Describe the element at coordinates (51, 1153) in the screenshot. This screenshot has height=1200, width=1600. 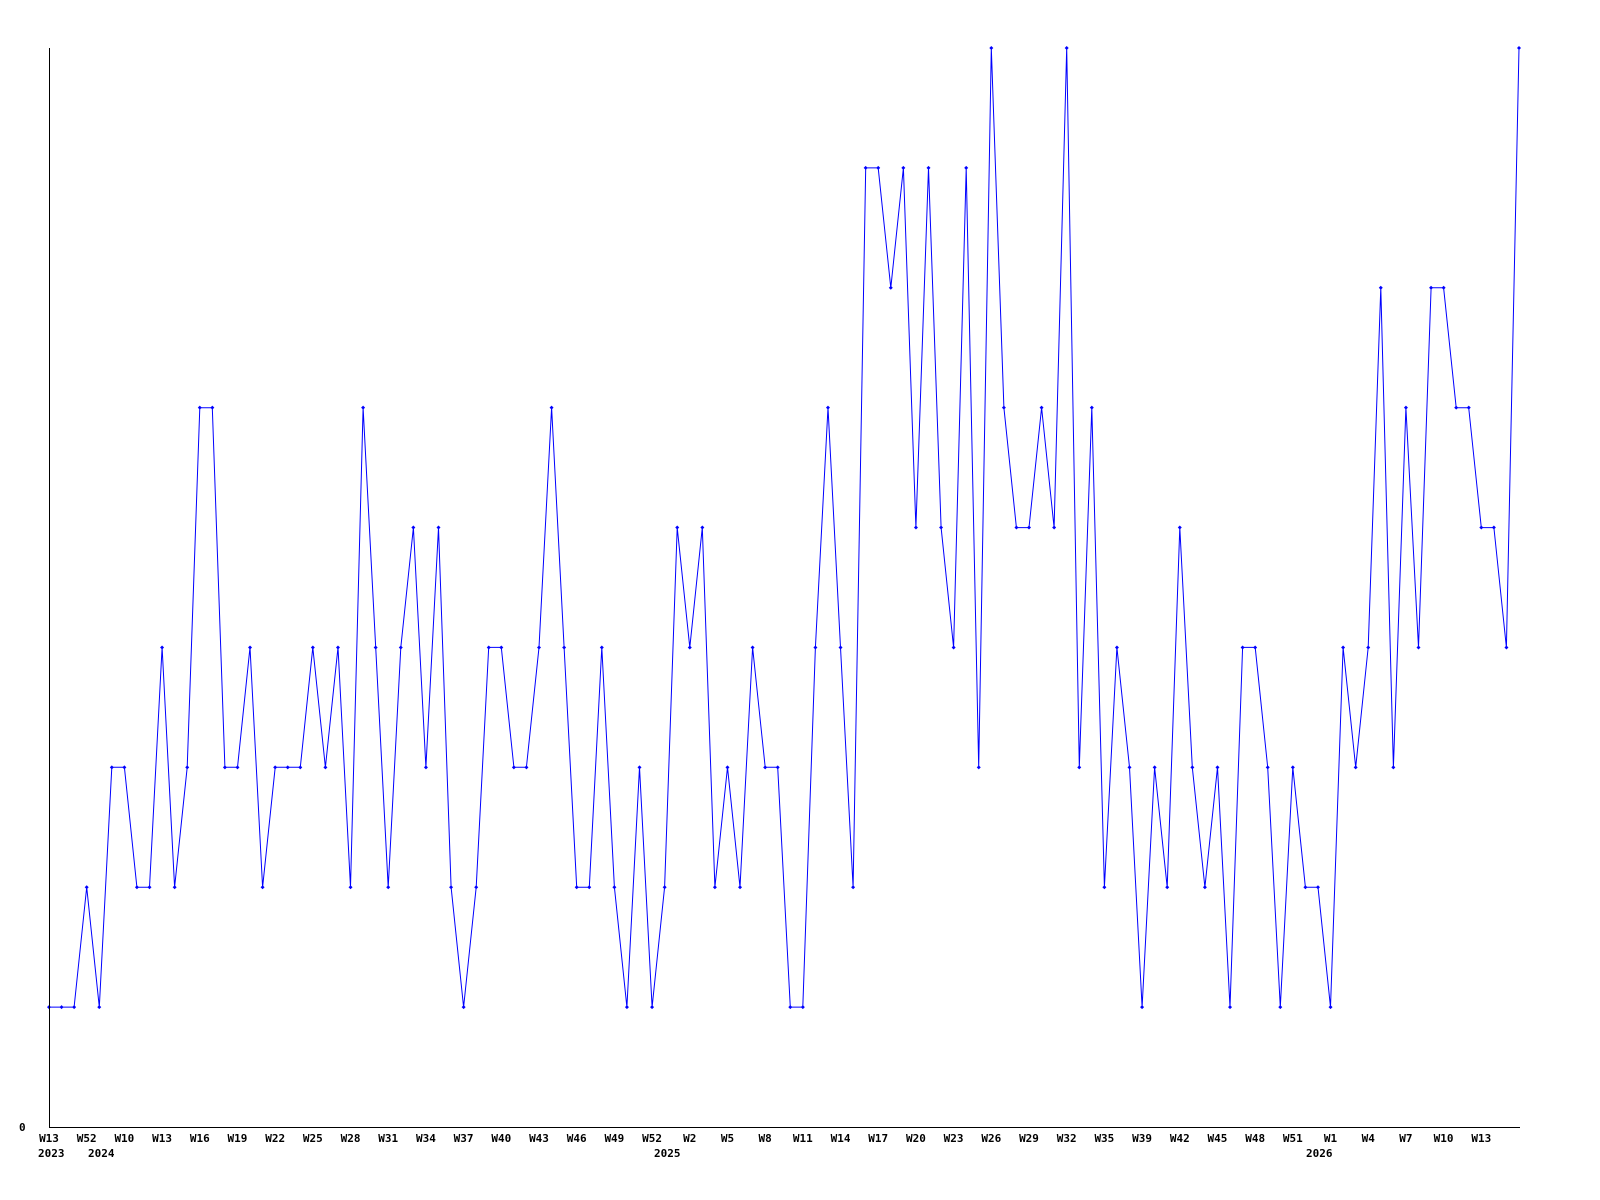
I see `year-label: 2023` at that location.